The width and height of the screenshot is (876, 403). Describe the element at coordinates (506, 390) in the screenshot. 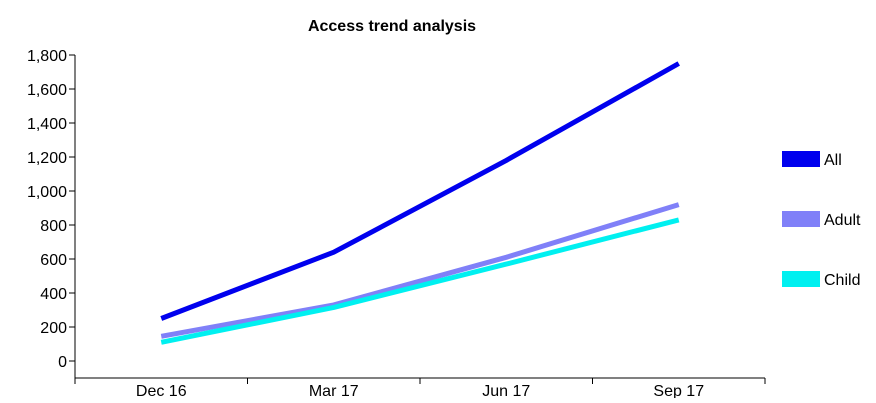

I see `x-tick-label: Jun 17` at that location.